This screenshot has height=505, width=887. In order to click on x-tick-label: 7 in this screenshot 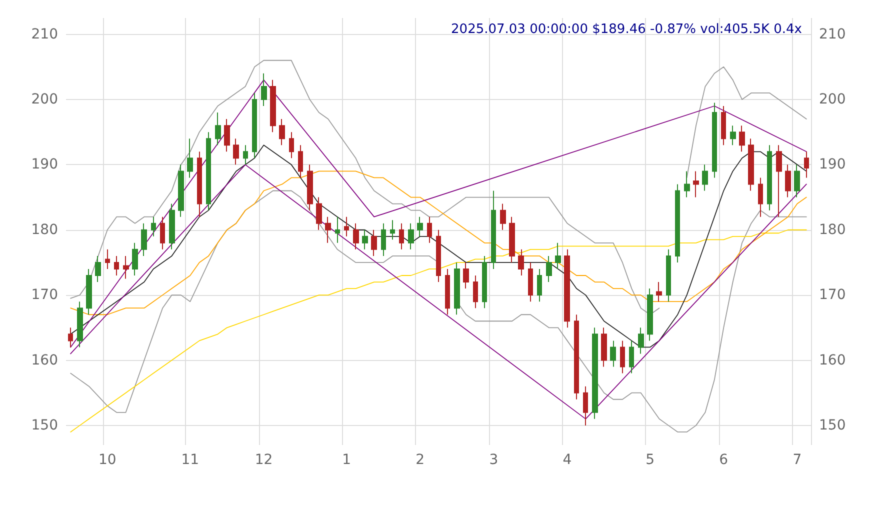, I will do `click(797, 460)`.